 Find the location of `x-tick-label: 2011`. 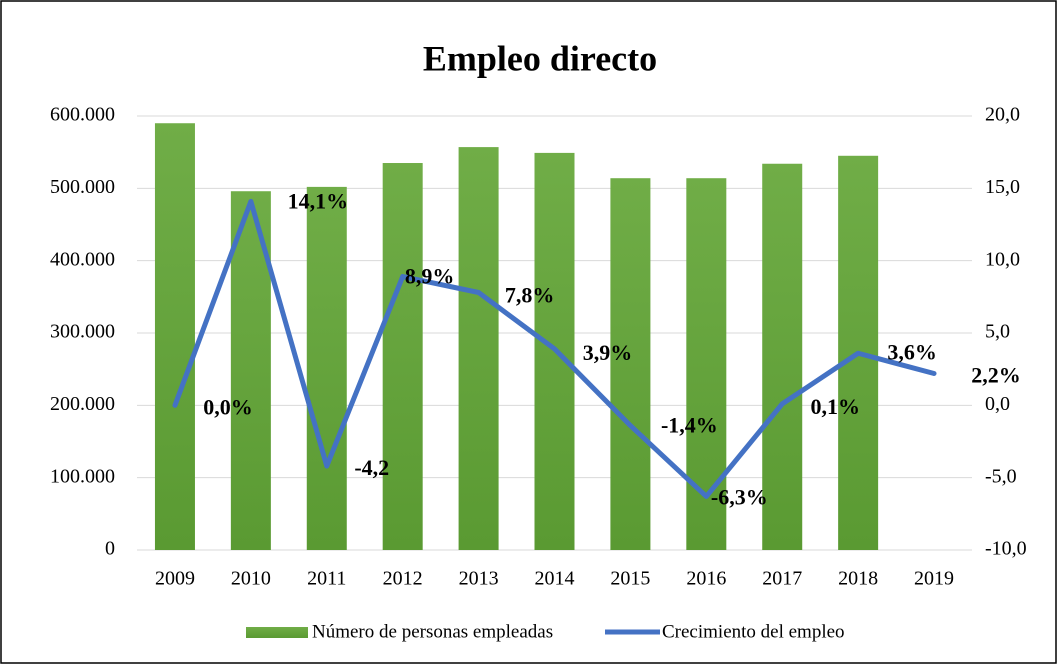

x-tick-label: 2011 is located at coordinates (326, 579).